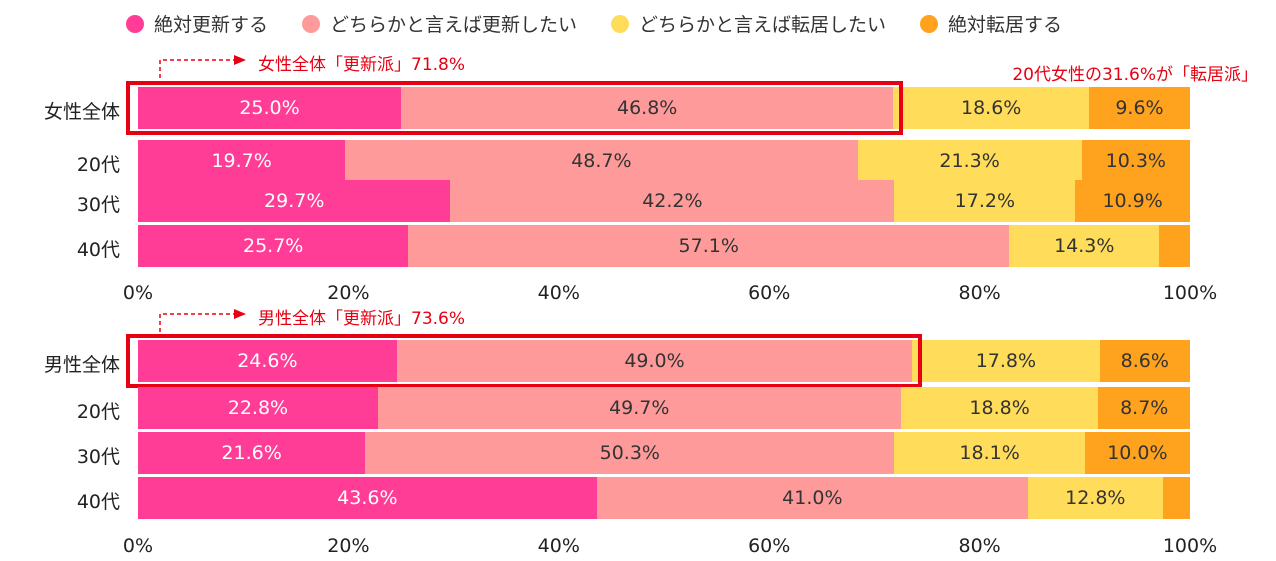  Describe the element at coordinates (202, 320) in the screenshot. I see `male-annotation-arrow` at that location.